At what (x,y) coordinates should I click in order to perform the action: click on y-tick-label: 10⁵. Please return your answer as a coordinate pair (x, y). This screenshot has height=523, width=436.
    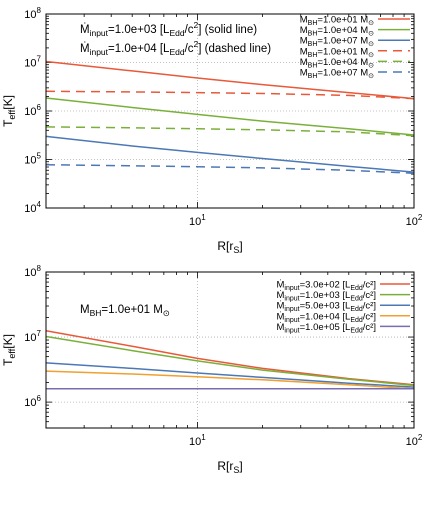
    Looking at the image, I should click on (32, 159).